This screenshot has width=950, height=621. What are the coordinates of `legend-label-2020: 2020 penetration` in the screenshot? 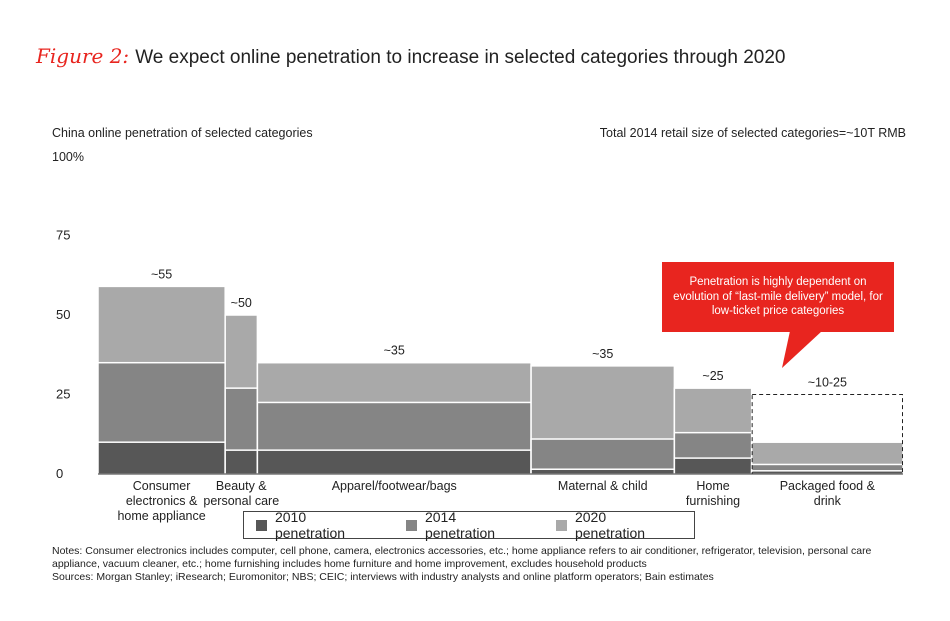 It's located at (610, 525).